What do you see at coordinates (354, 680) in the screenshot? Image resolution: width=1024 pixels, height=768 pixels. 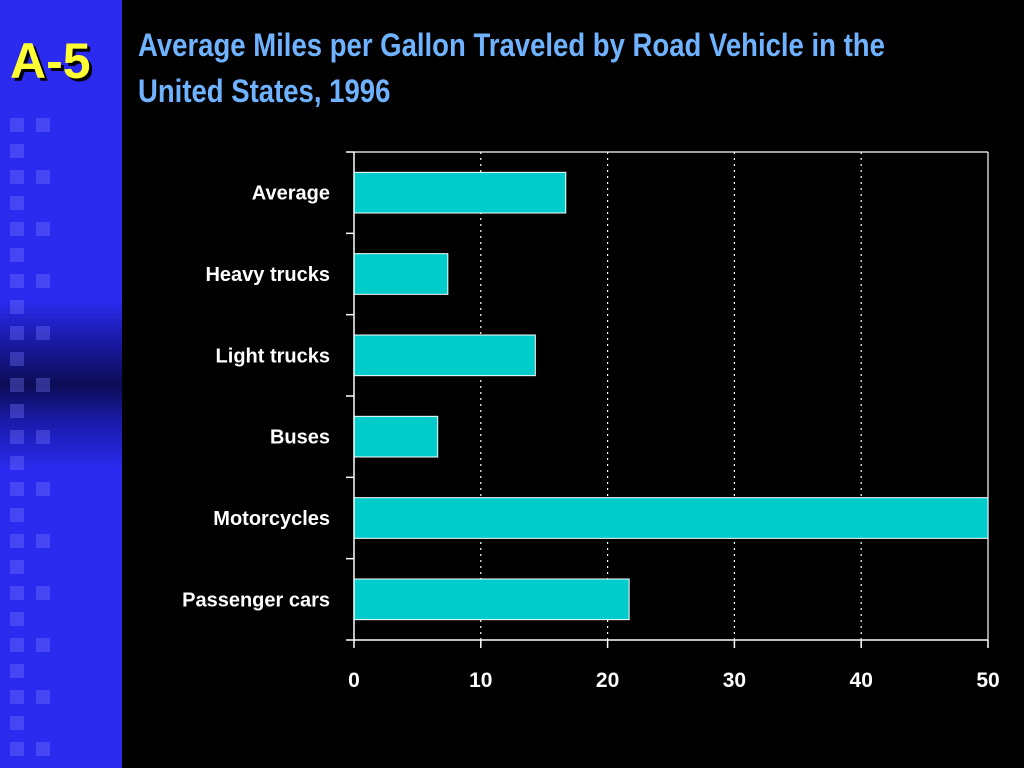 I see `x-tick-label: 0` at bounding box center [354, 680].